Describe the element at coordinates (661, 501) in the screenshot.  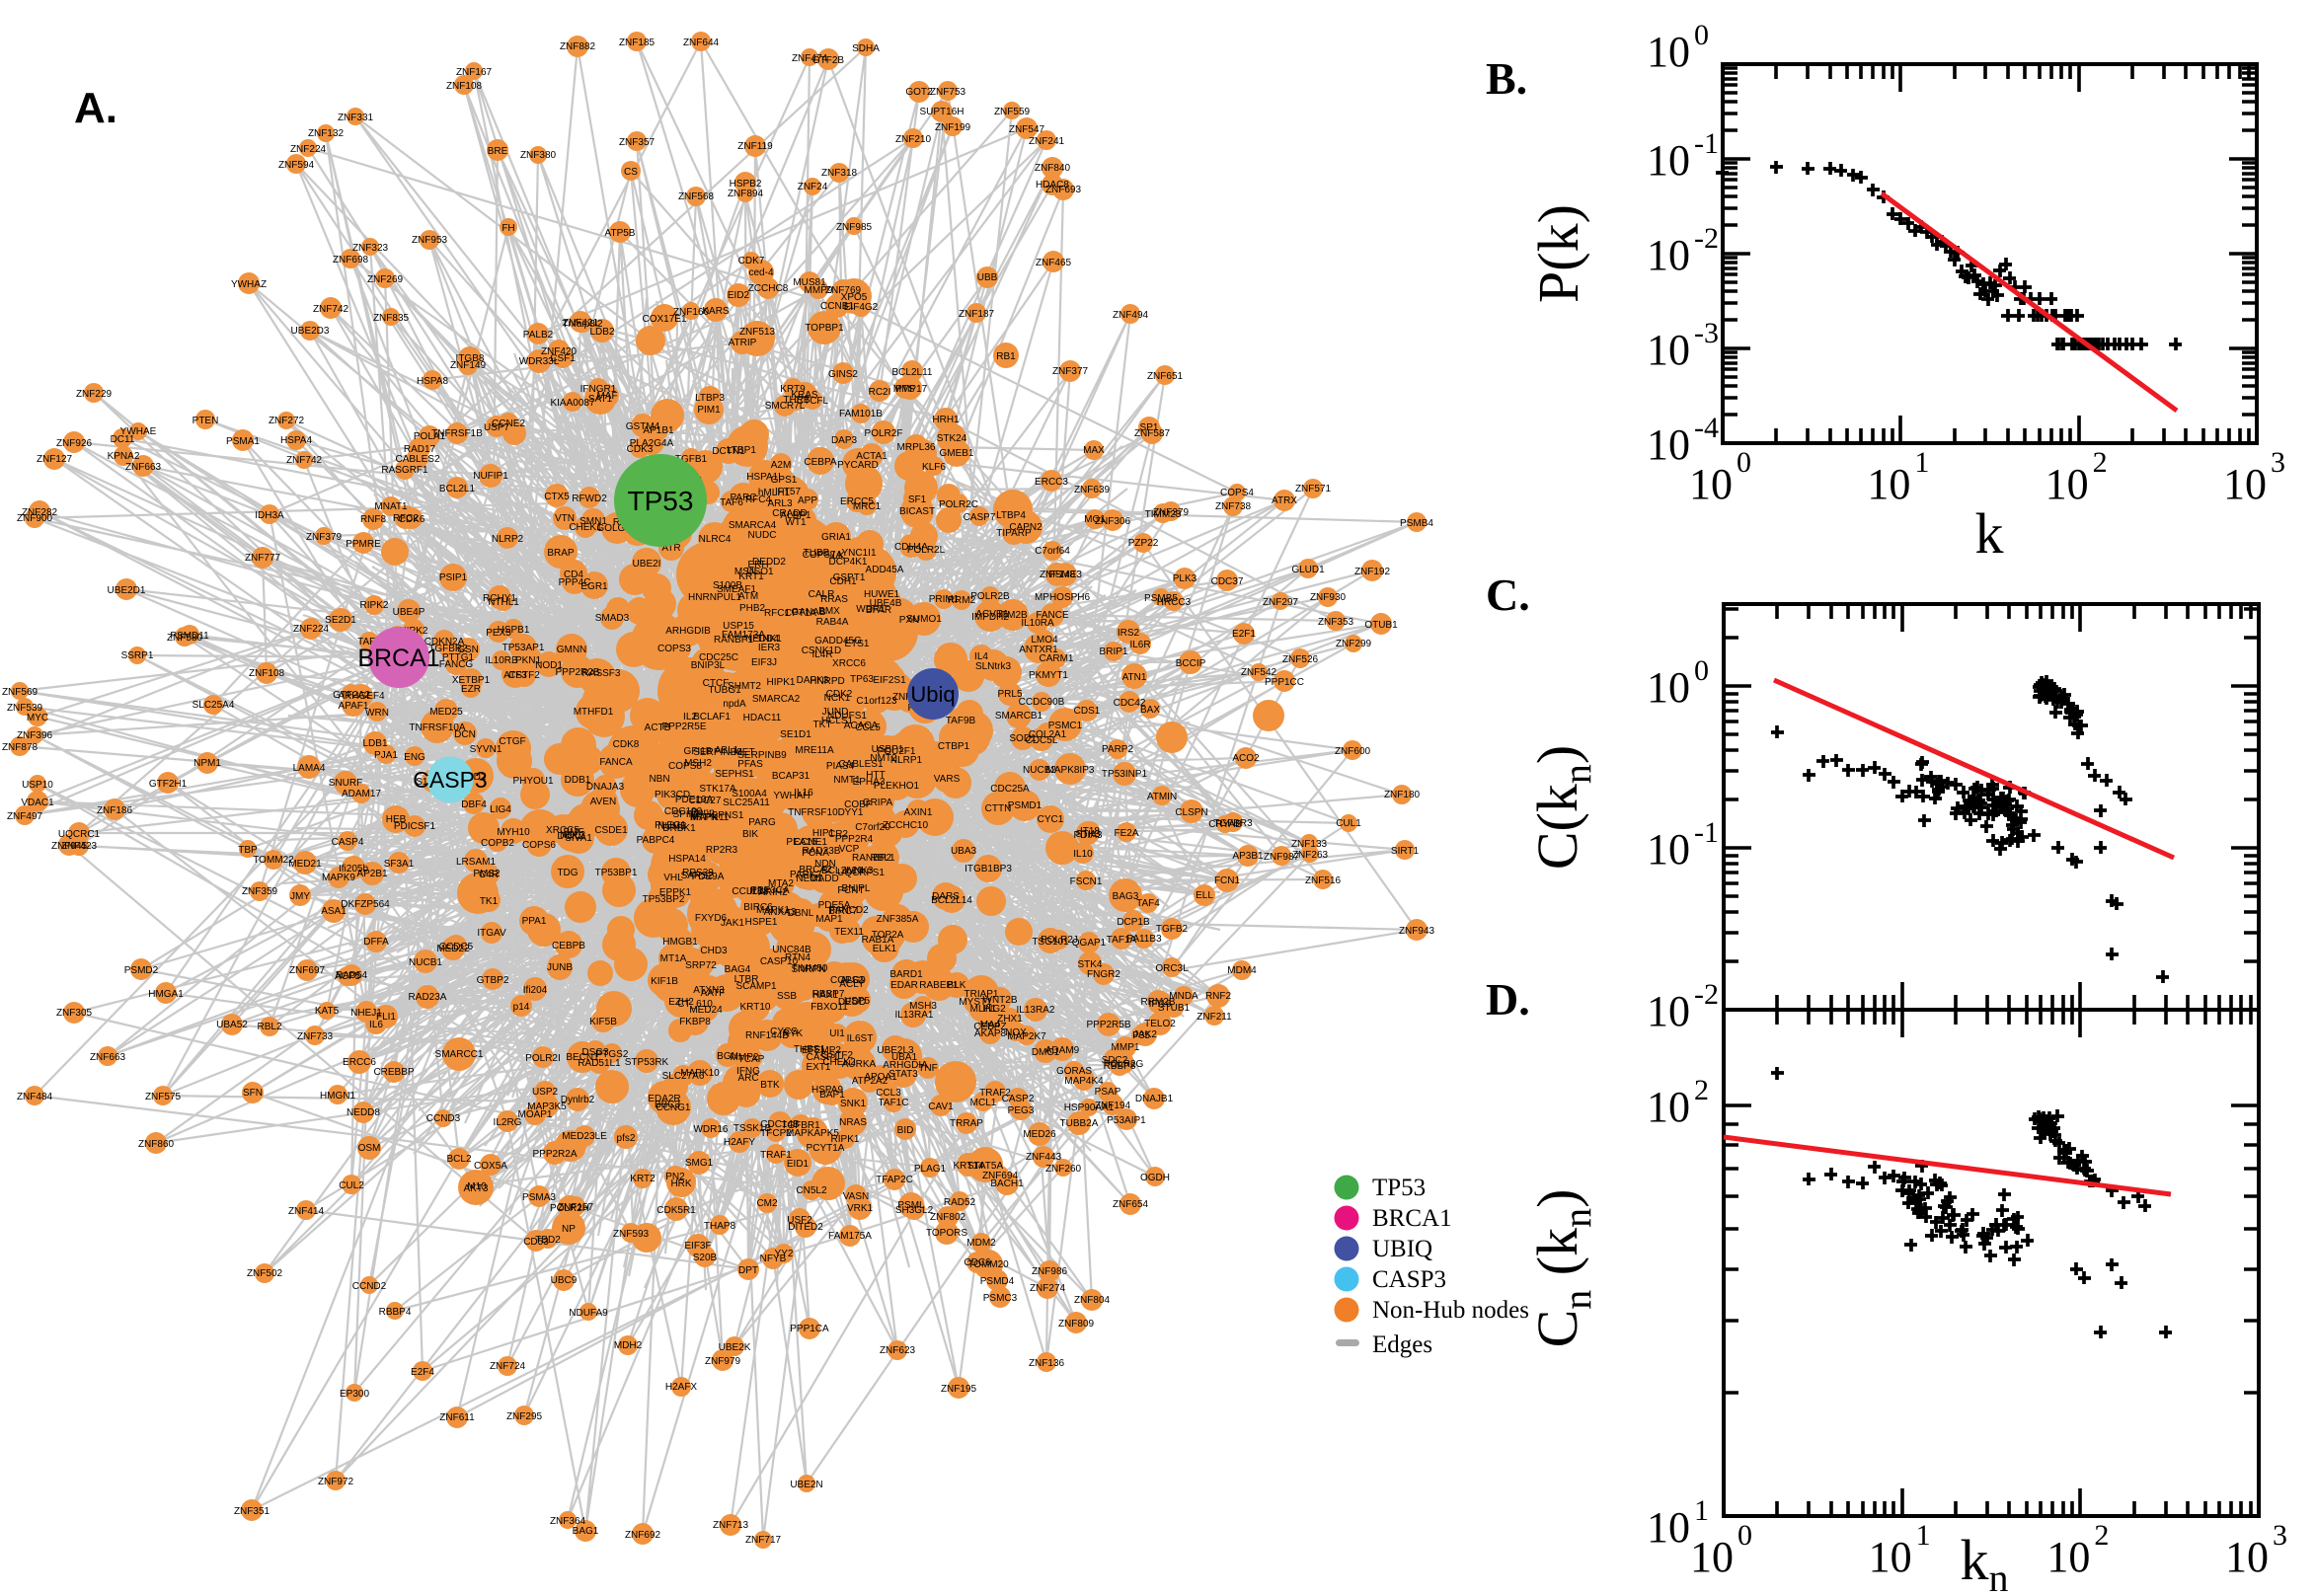
I see `svg-text: TP53` at that location.